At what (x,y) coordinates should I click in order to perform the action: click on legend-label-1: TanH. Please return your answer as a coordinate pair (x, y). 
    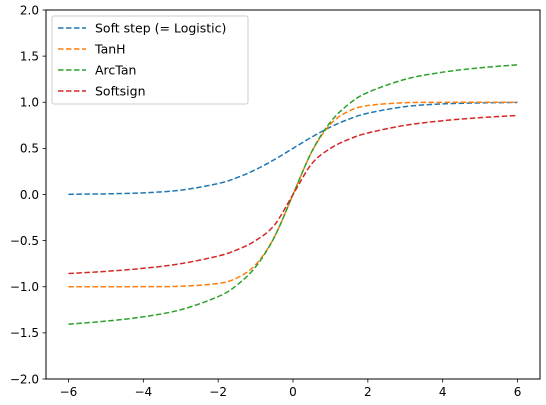
    Looking at the image, I should click on (110, 49).